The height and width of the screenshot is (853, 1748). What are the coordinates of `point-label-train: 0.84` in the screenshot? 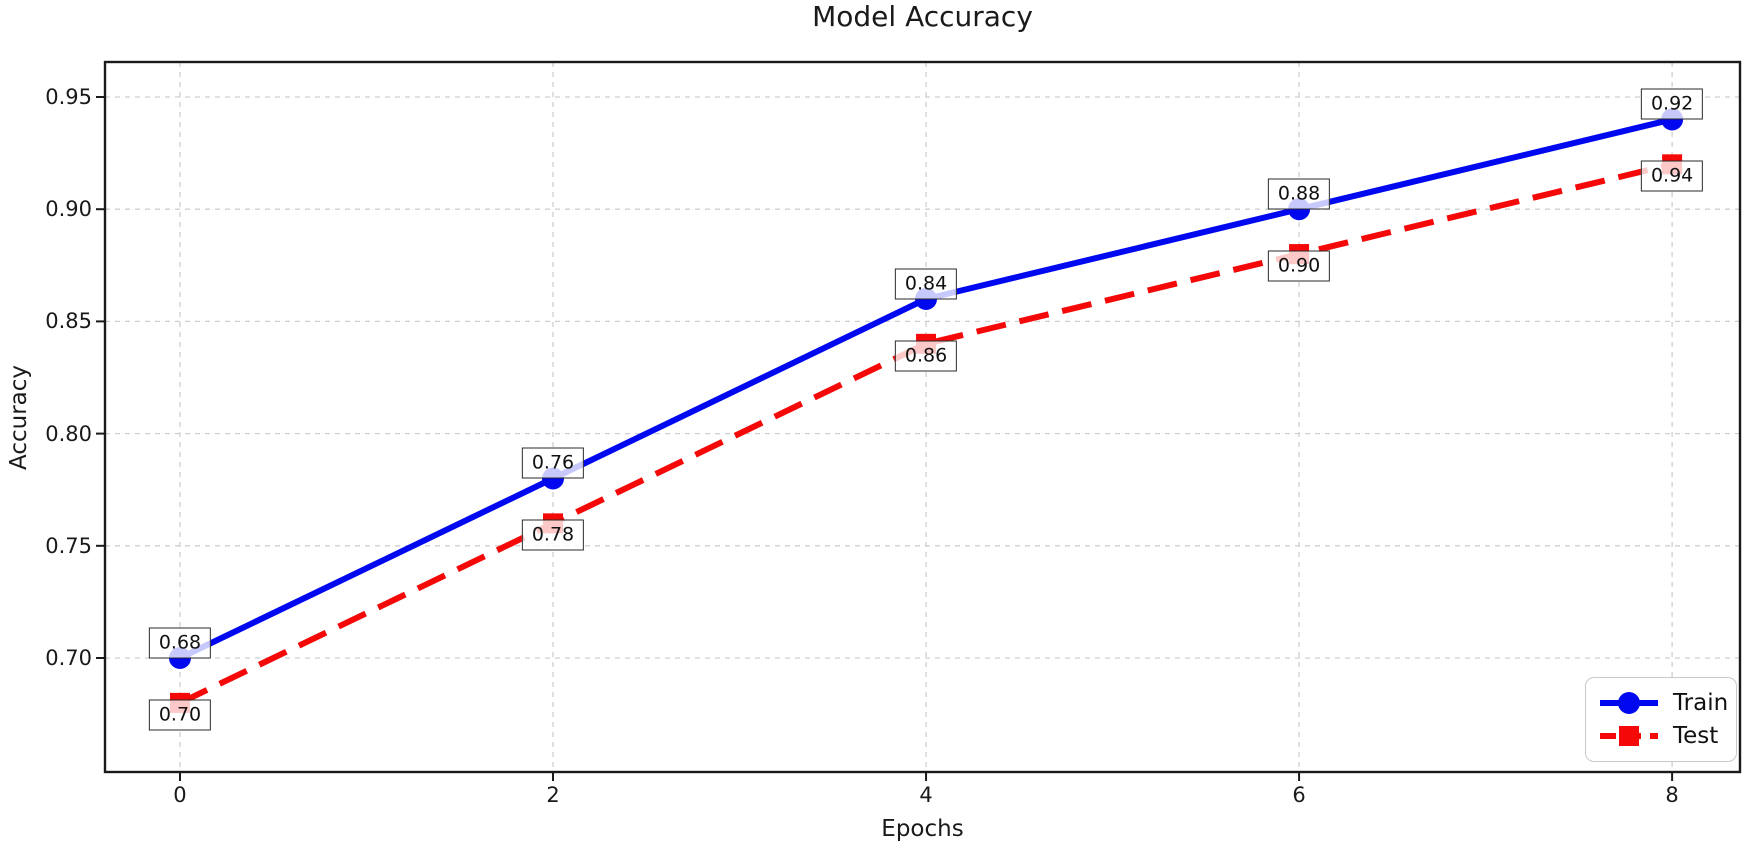 It's located at (926, 284).